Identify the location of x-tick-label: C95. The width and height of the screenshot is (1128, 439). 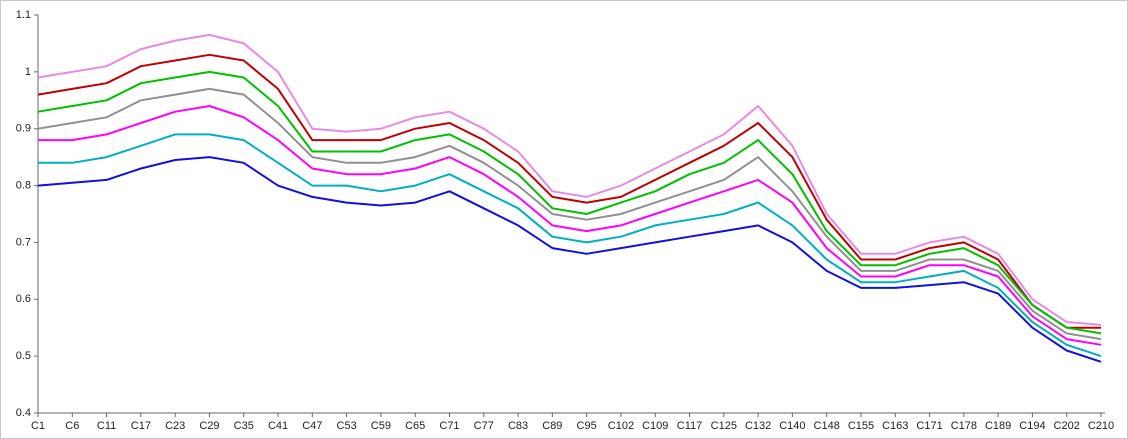
(587, 426).